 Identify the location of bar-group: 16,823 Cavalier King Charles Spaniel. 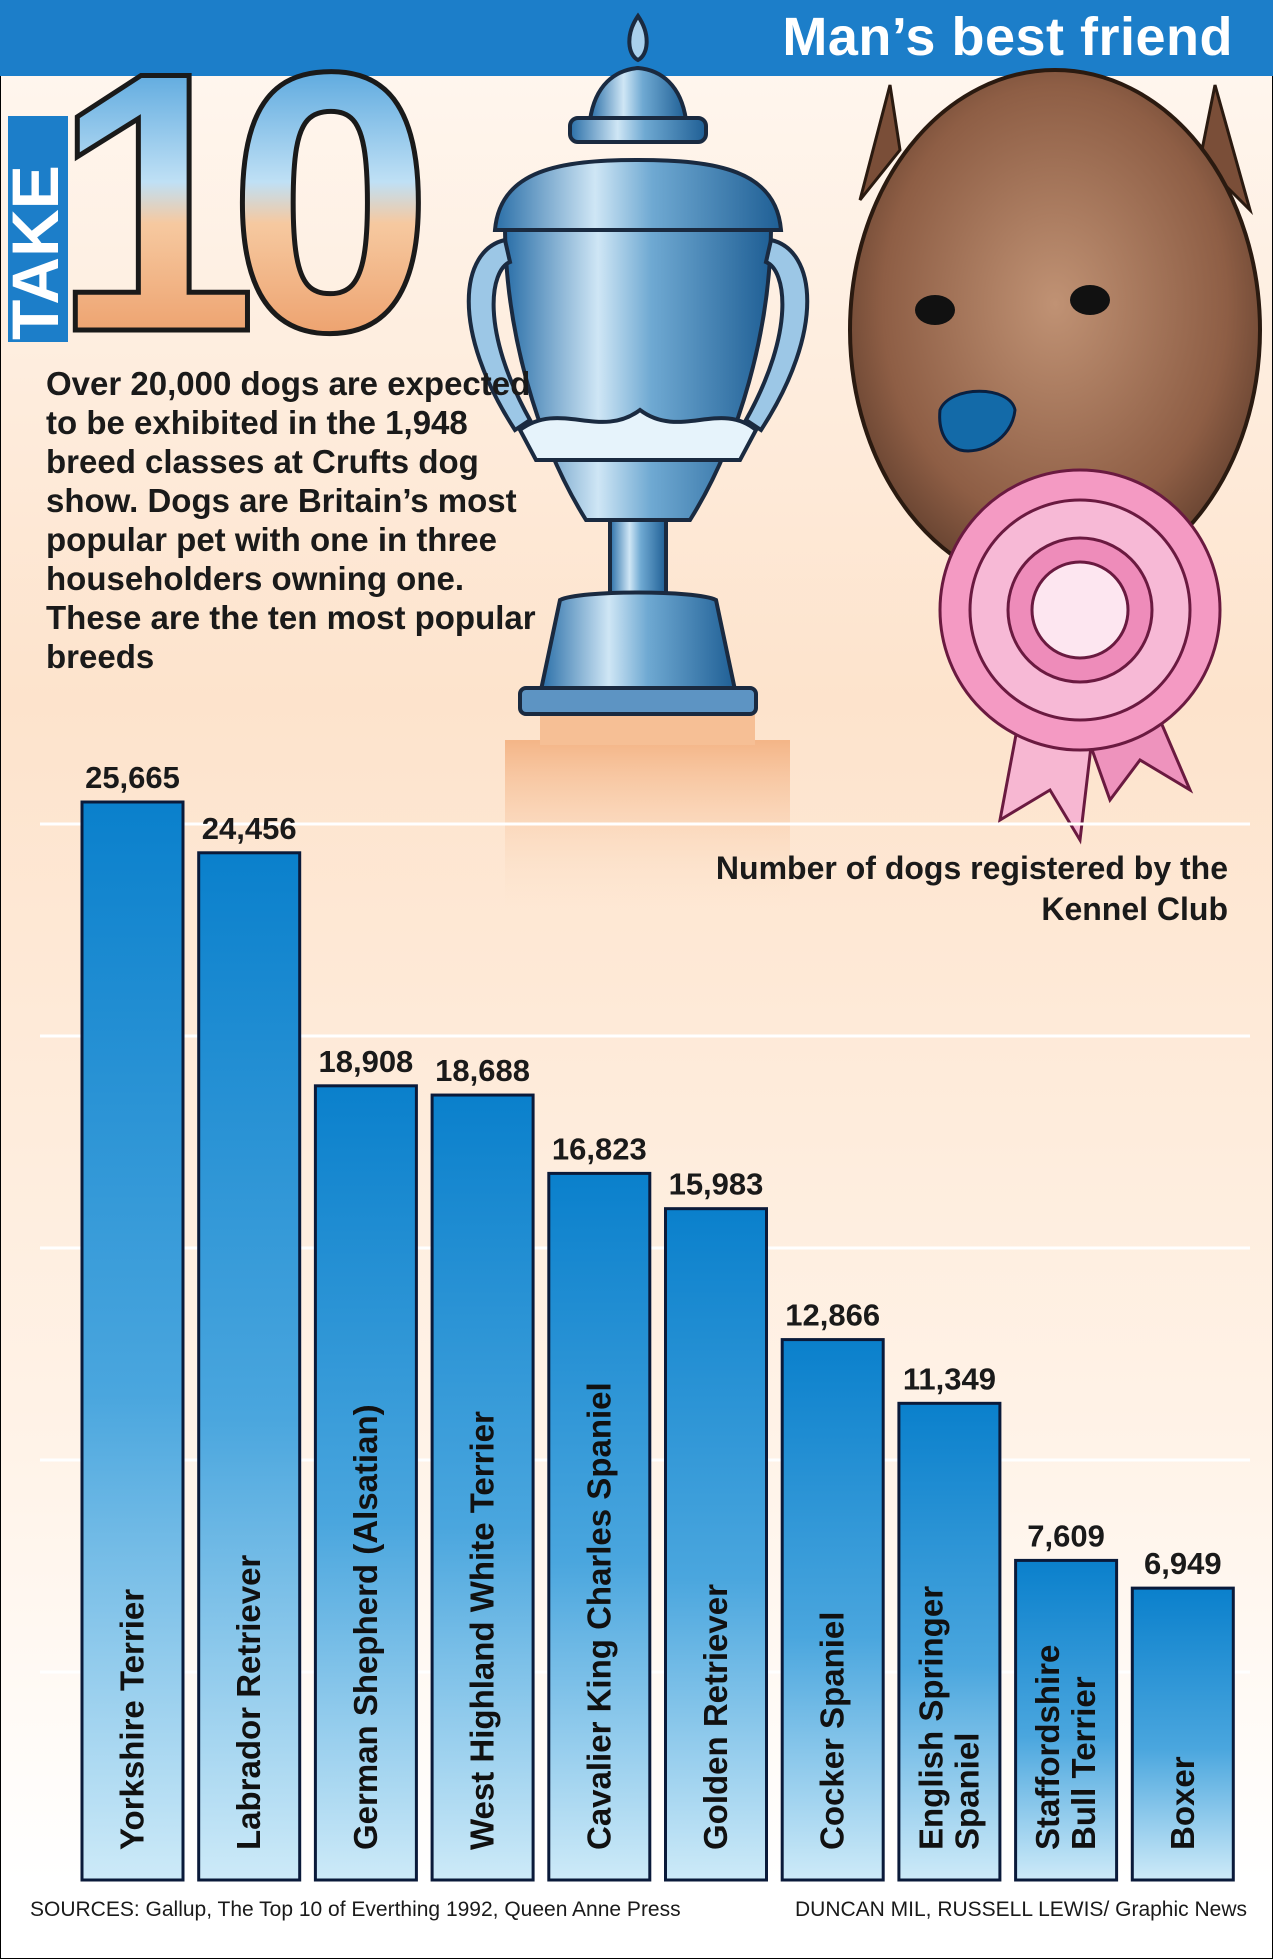
(599, 1506).